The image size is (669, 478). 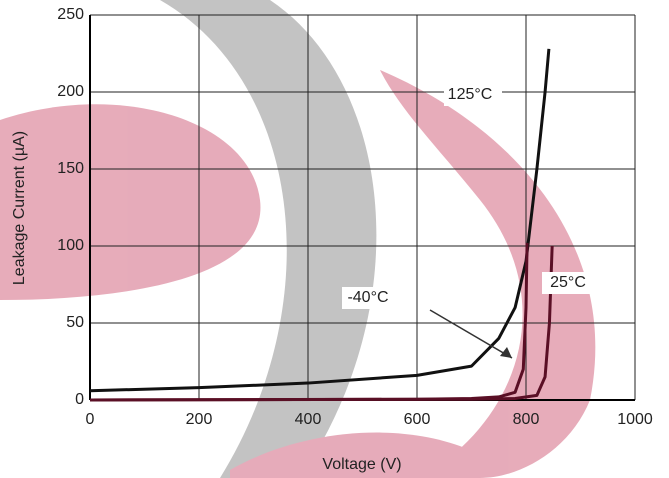 I want to click on x-tick-label: 400, so click(x=308, y=419).